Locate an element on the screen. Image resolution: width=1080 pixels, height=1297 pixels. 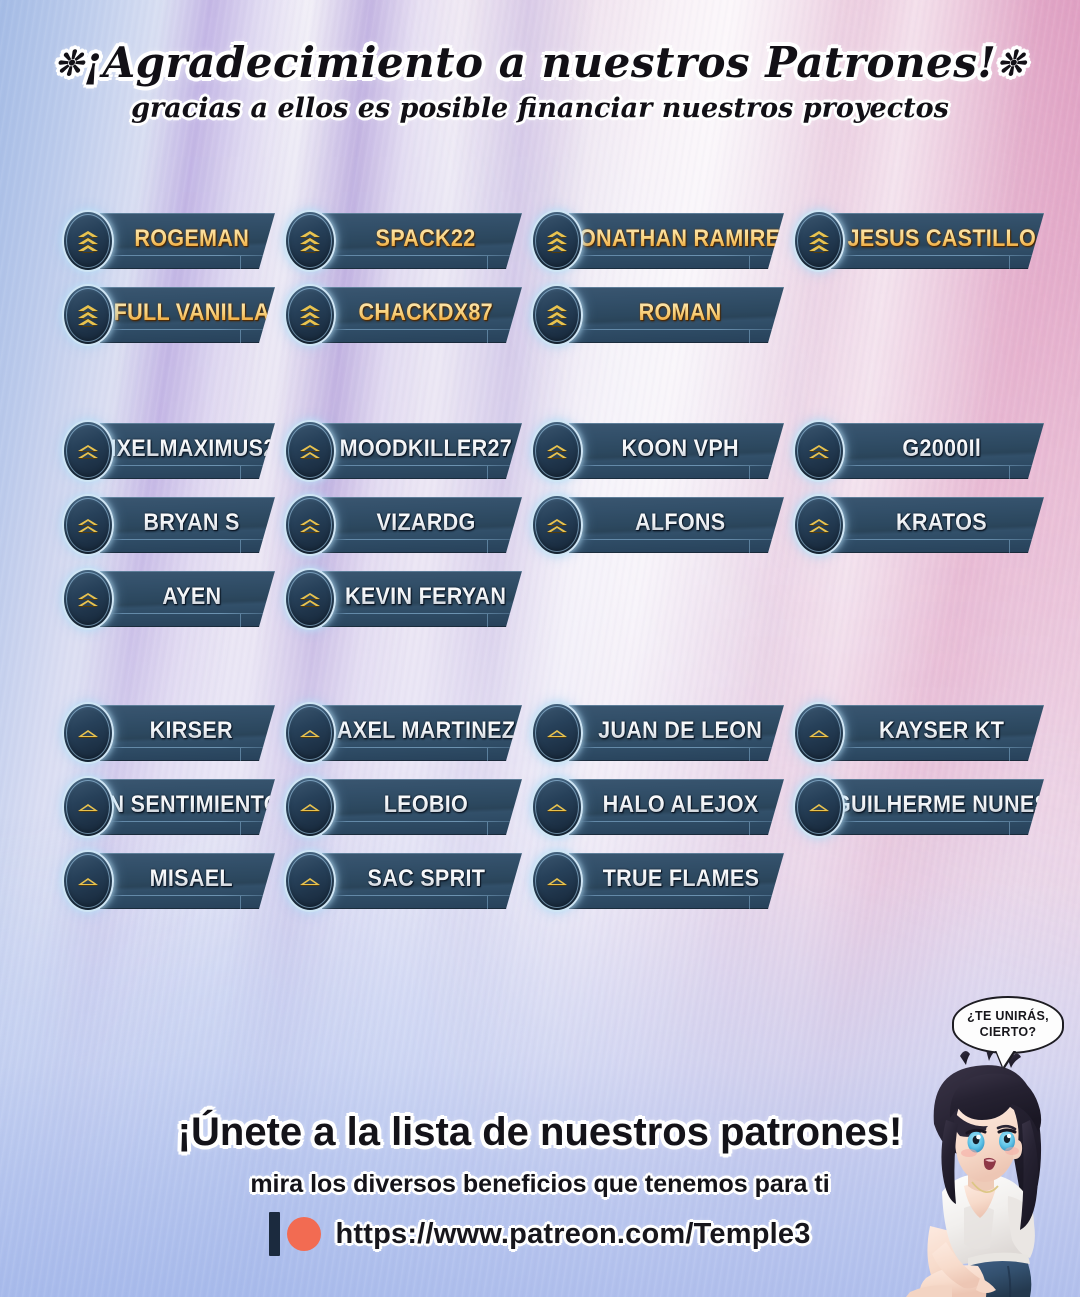
patron-name: HALO ALEJOX is located at coordinates (681, 807).